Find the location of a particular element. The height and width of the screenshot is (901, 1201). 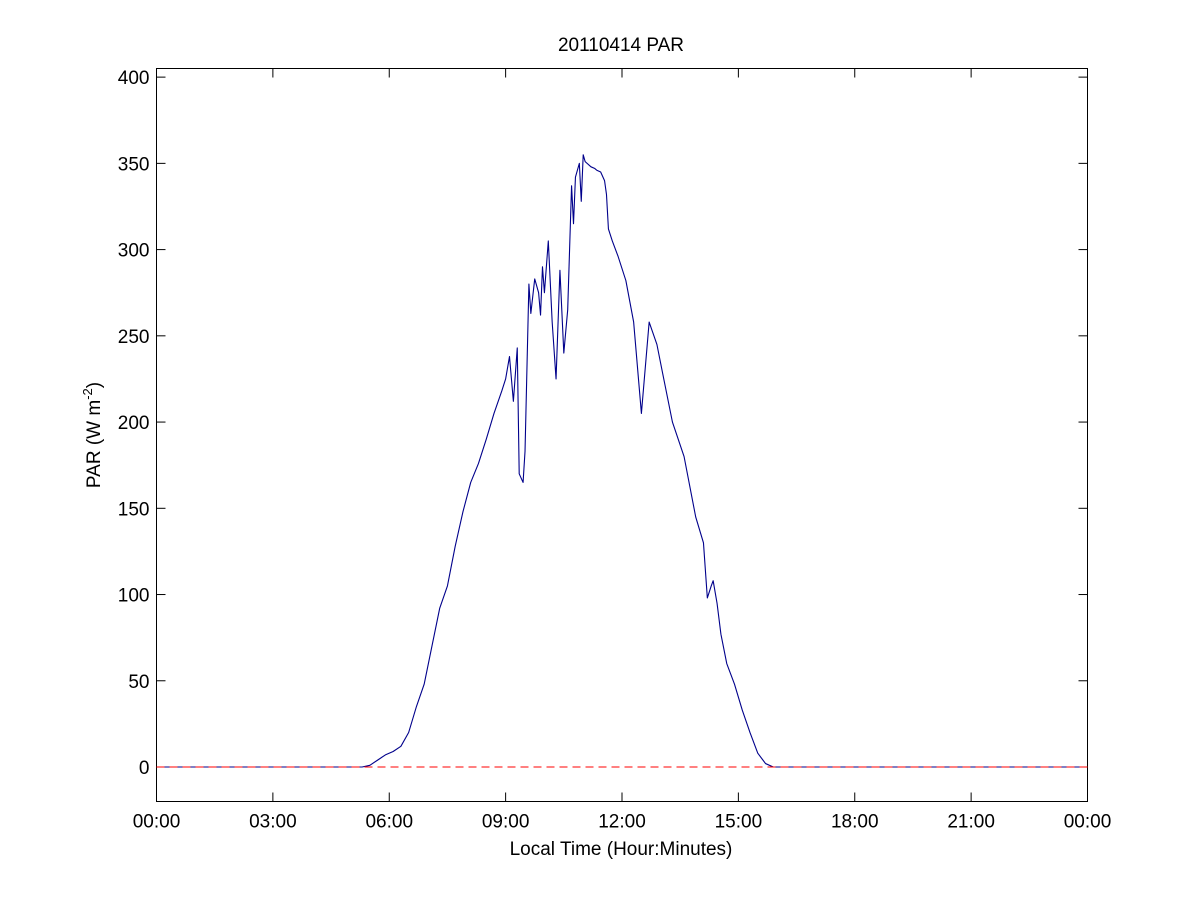

y-tick-label-8: 400 is located at coordinates (134, 78).